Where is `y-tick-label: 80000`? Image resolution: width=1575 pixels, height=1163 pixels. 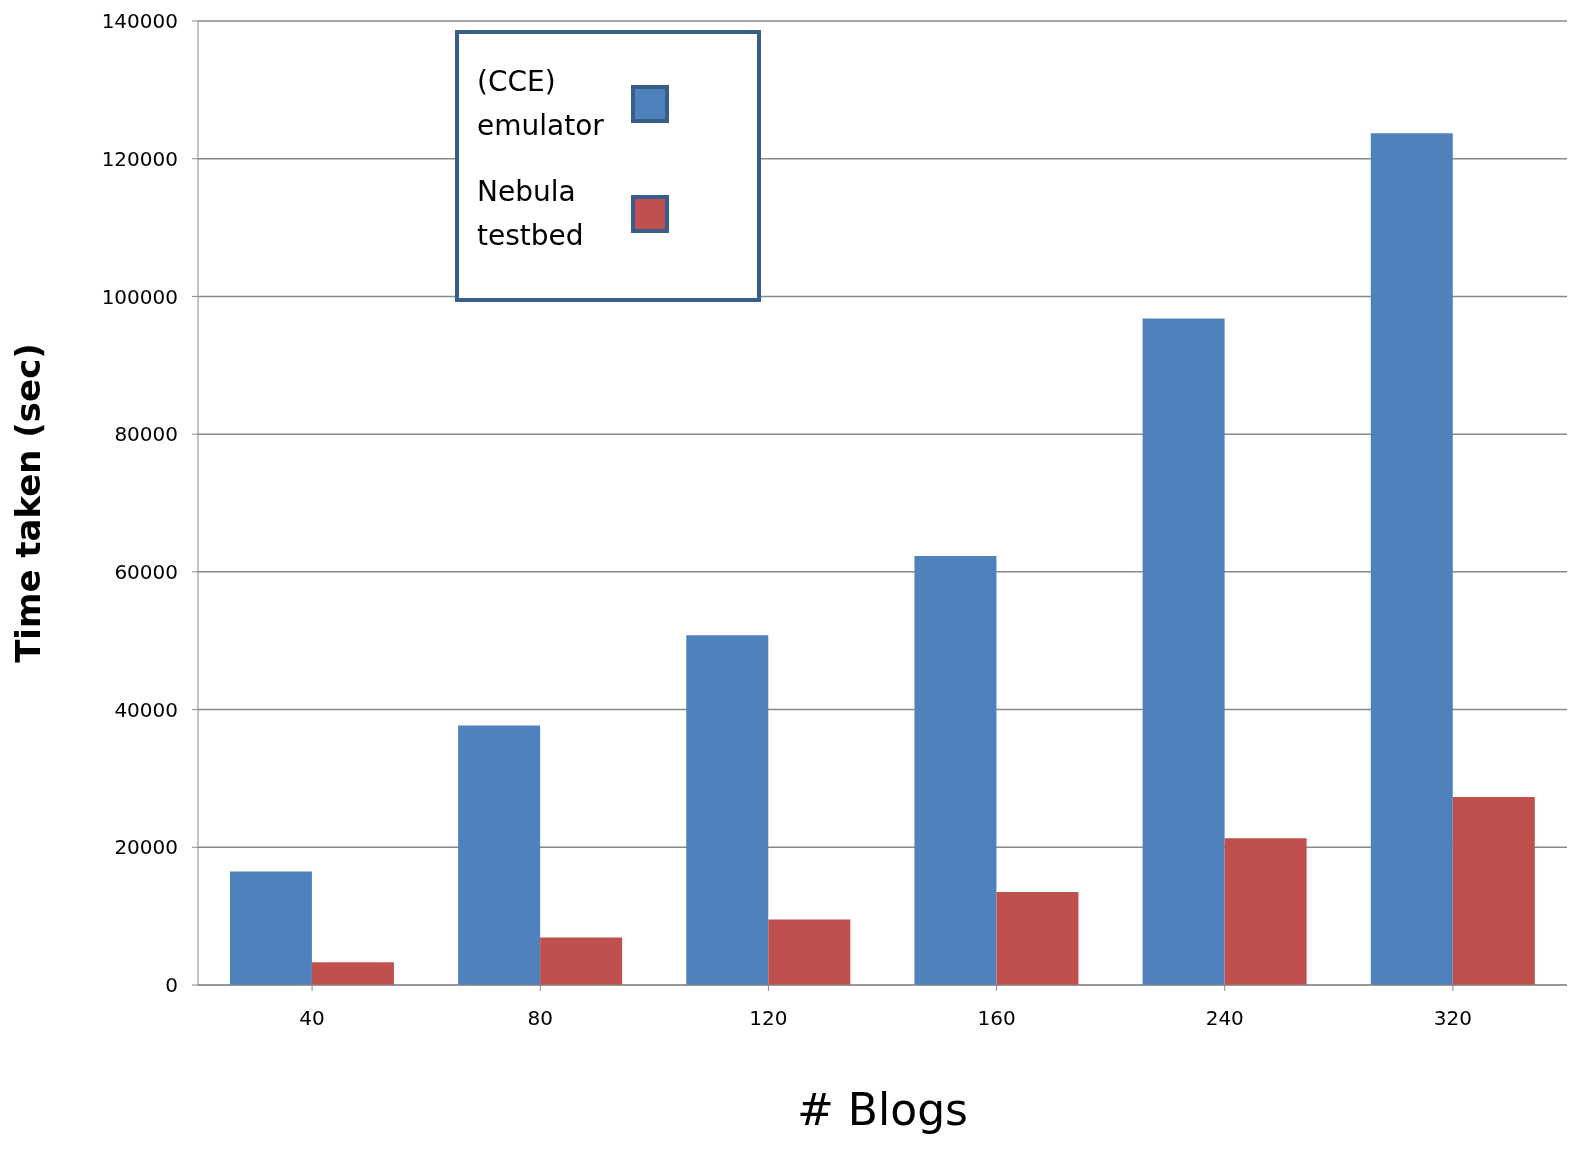 y-tick-label: 80000 is located at coordinates (146, 434).